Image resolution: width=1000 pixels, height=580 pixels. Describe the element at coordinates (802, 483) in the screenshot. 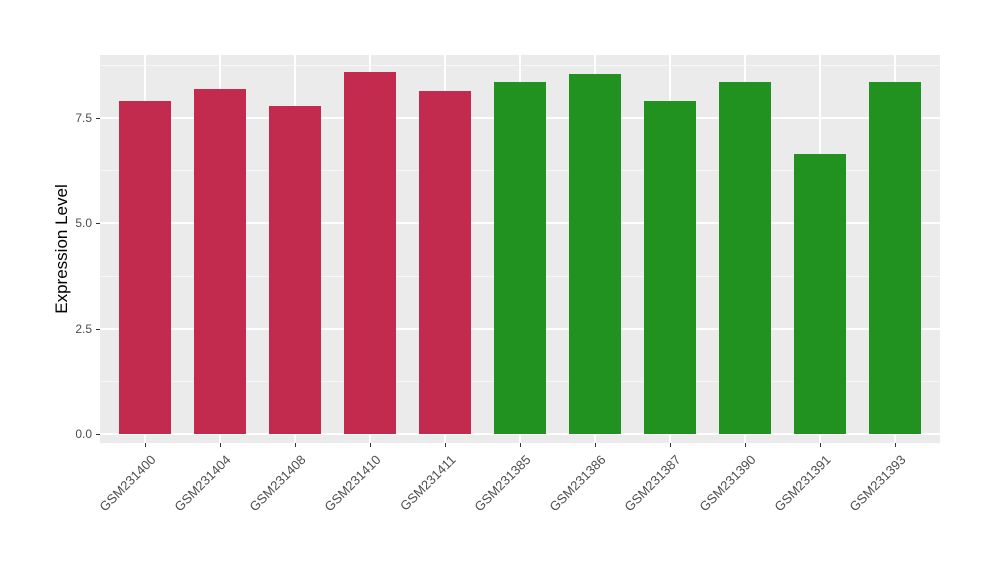

I see `x-tick-label: GSM231391` at that location.